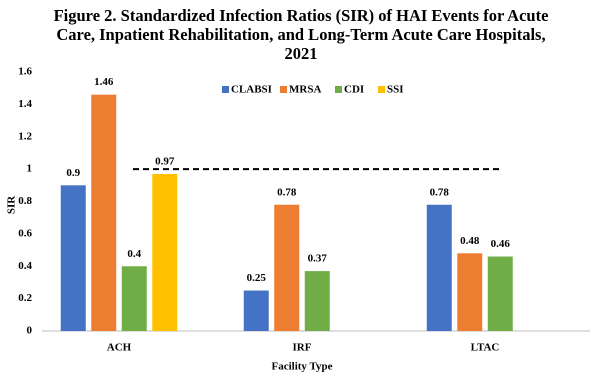  What do you see at coordinates (134, 254) in the screenshot?
I see `data-label: 0.4` at bounding box center [134, 254].